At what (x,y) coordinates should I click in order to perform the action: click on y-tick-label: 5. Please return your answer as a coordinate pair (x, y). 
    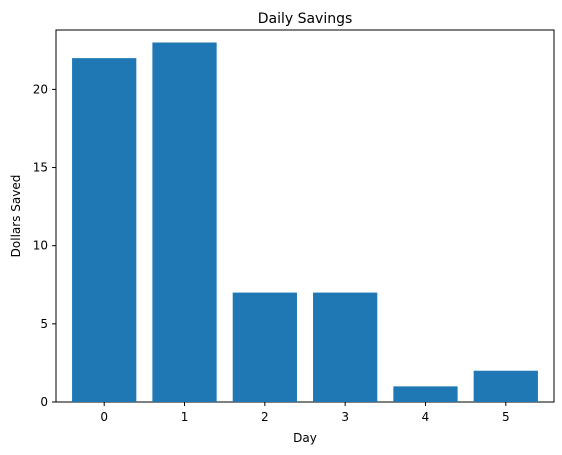
    Looking at the image, I should click on (44, 324).